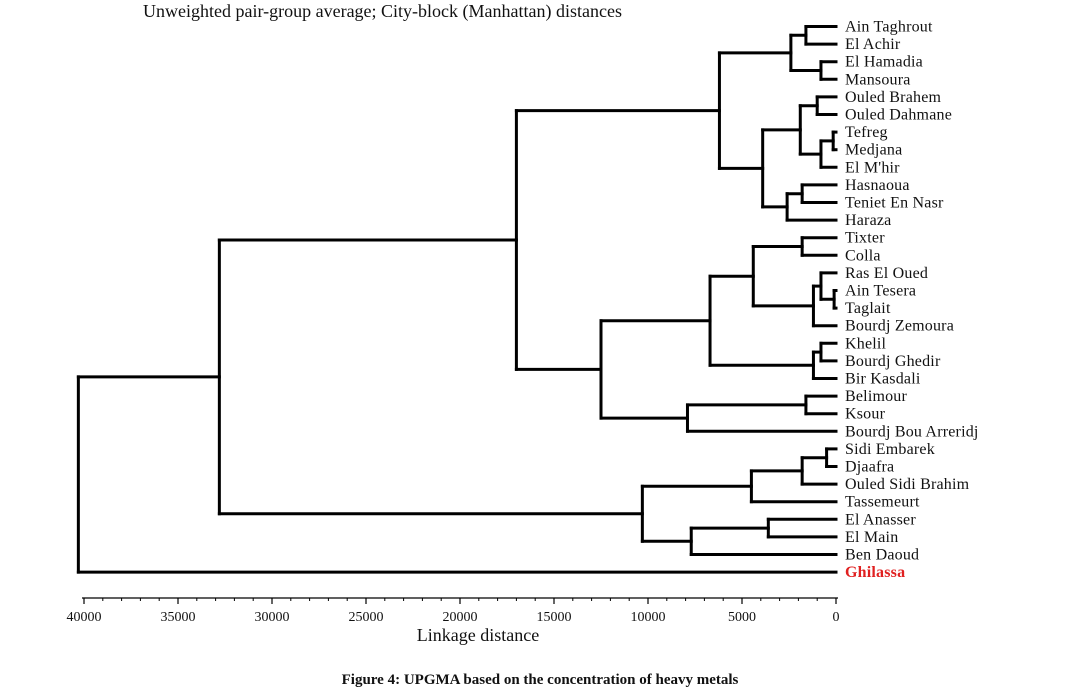 This screenshot has width=1066, height=697. What do you see at coordinates (836, 617) in the screenshot?
I see `x-tick-label-0: 0` at bounding box center [836, 617].